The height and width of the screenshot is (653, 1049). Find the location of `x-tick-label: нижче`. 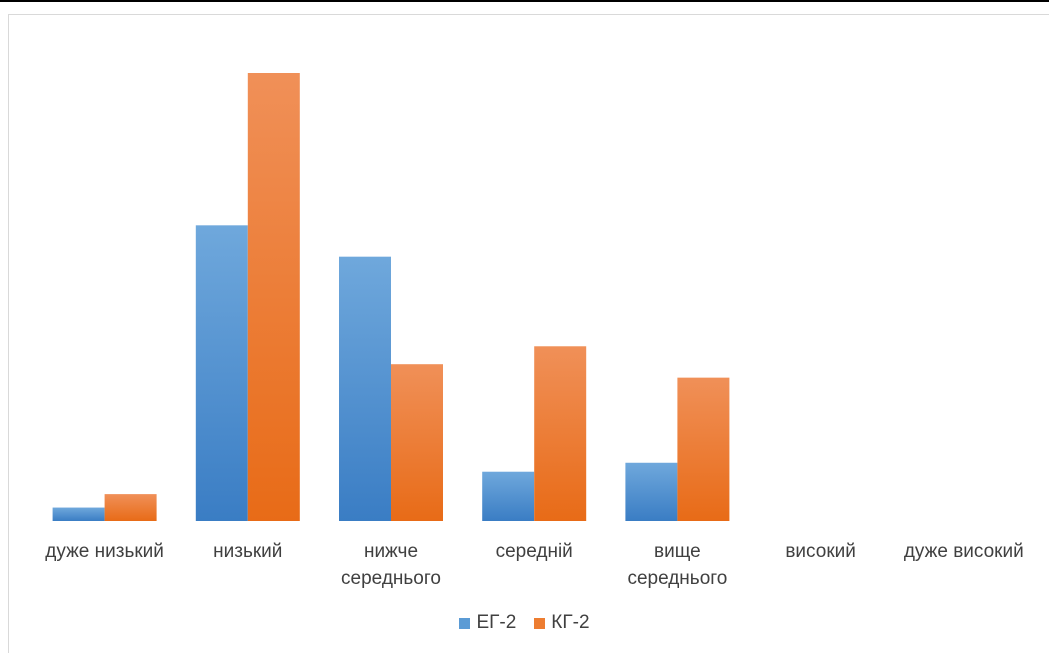

x-tick-label: нижче is located at coordinates (391, 551).